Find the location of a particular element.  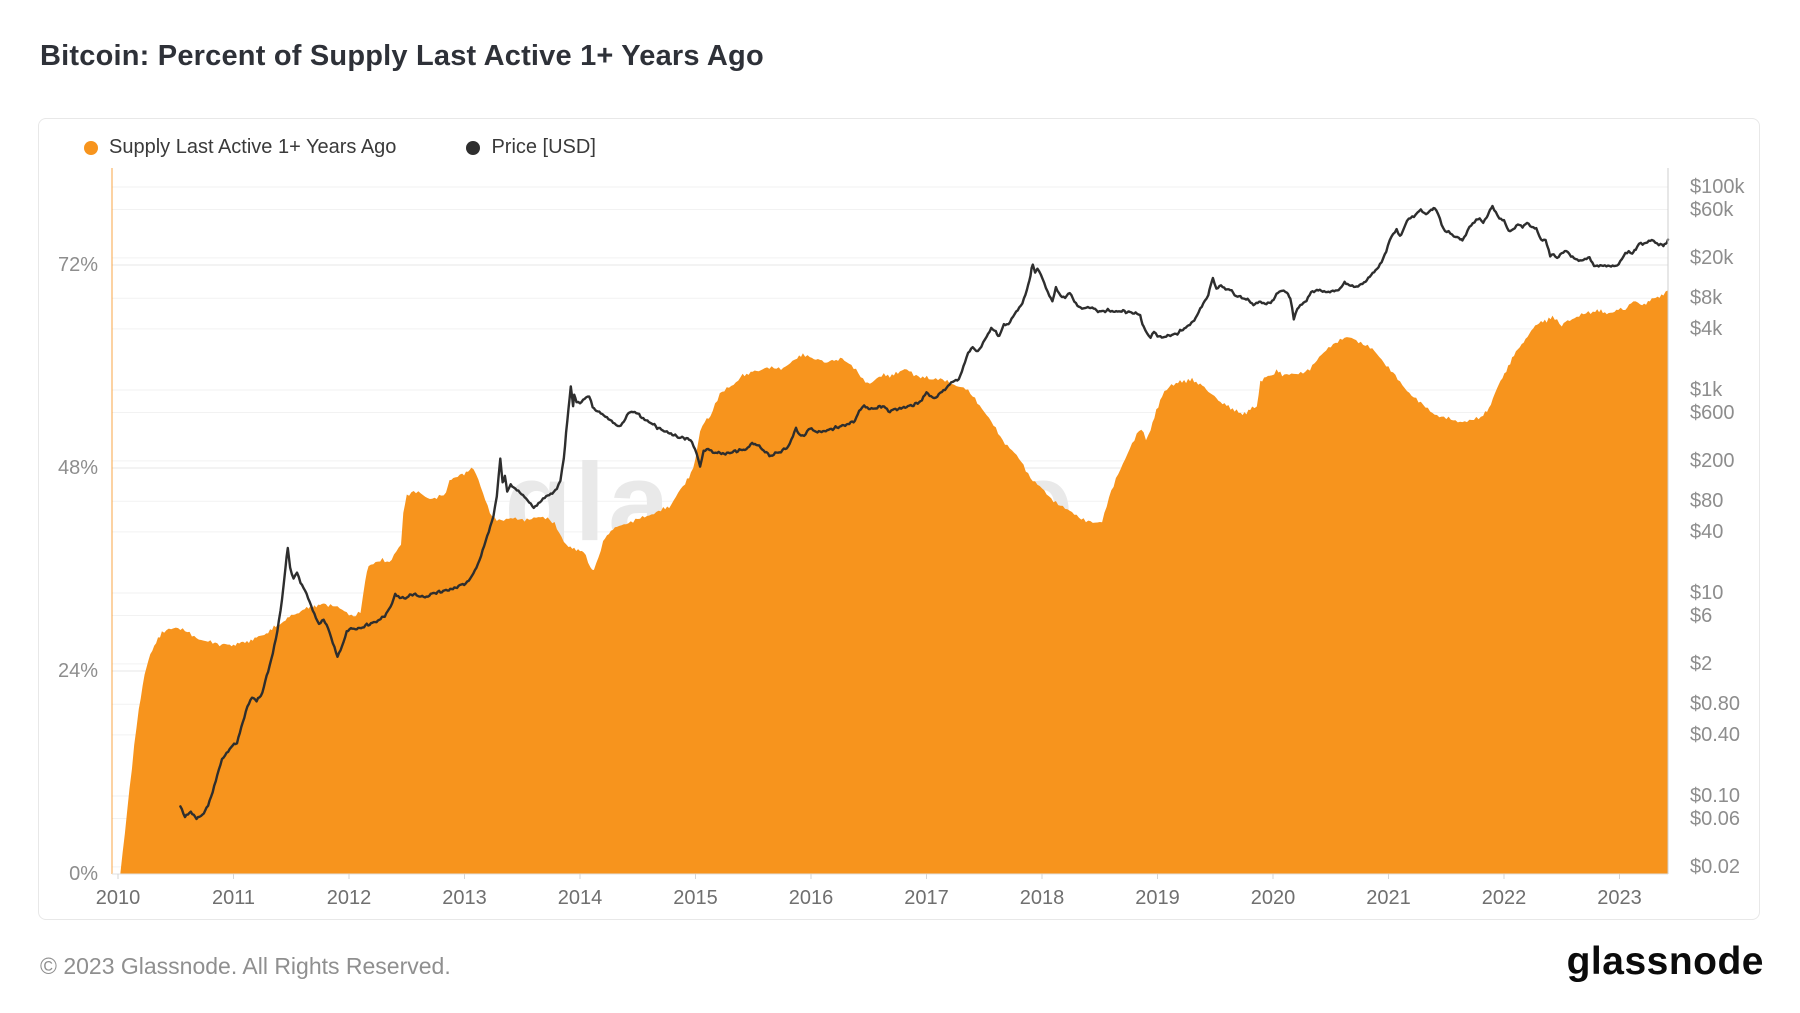

y-left-tick-label: 24% is located at coordinates (77, 671).